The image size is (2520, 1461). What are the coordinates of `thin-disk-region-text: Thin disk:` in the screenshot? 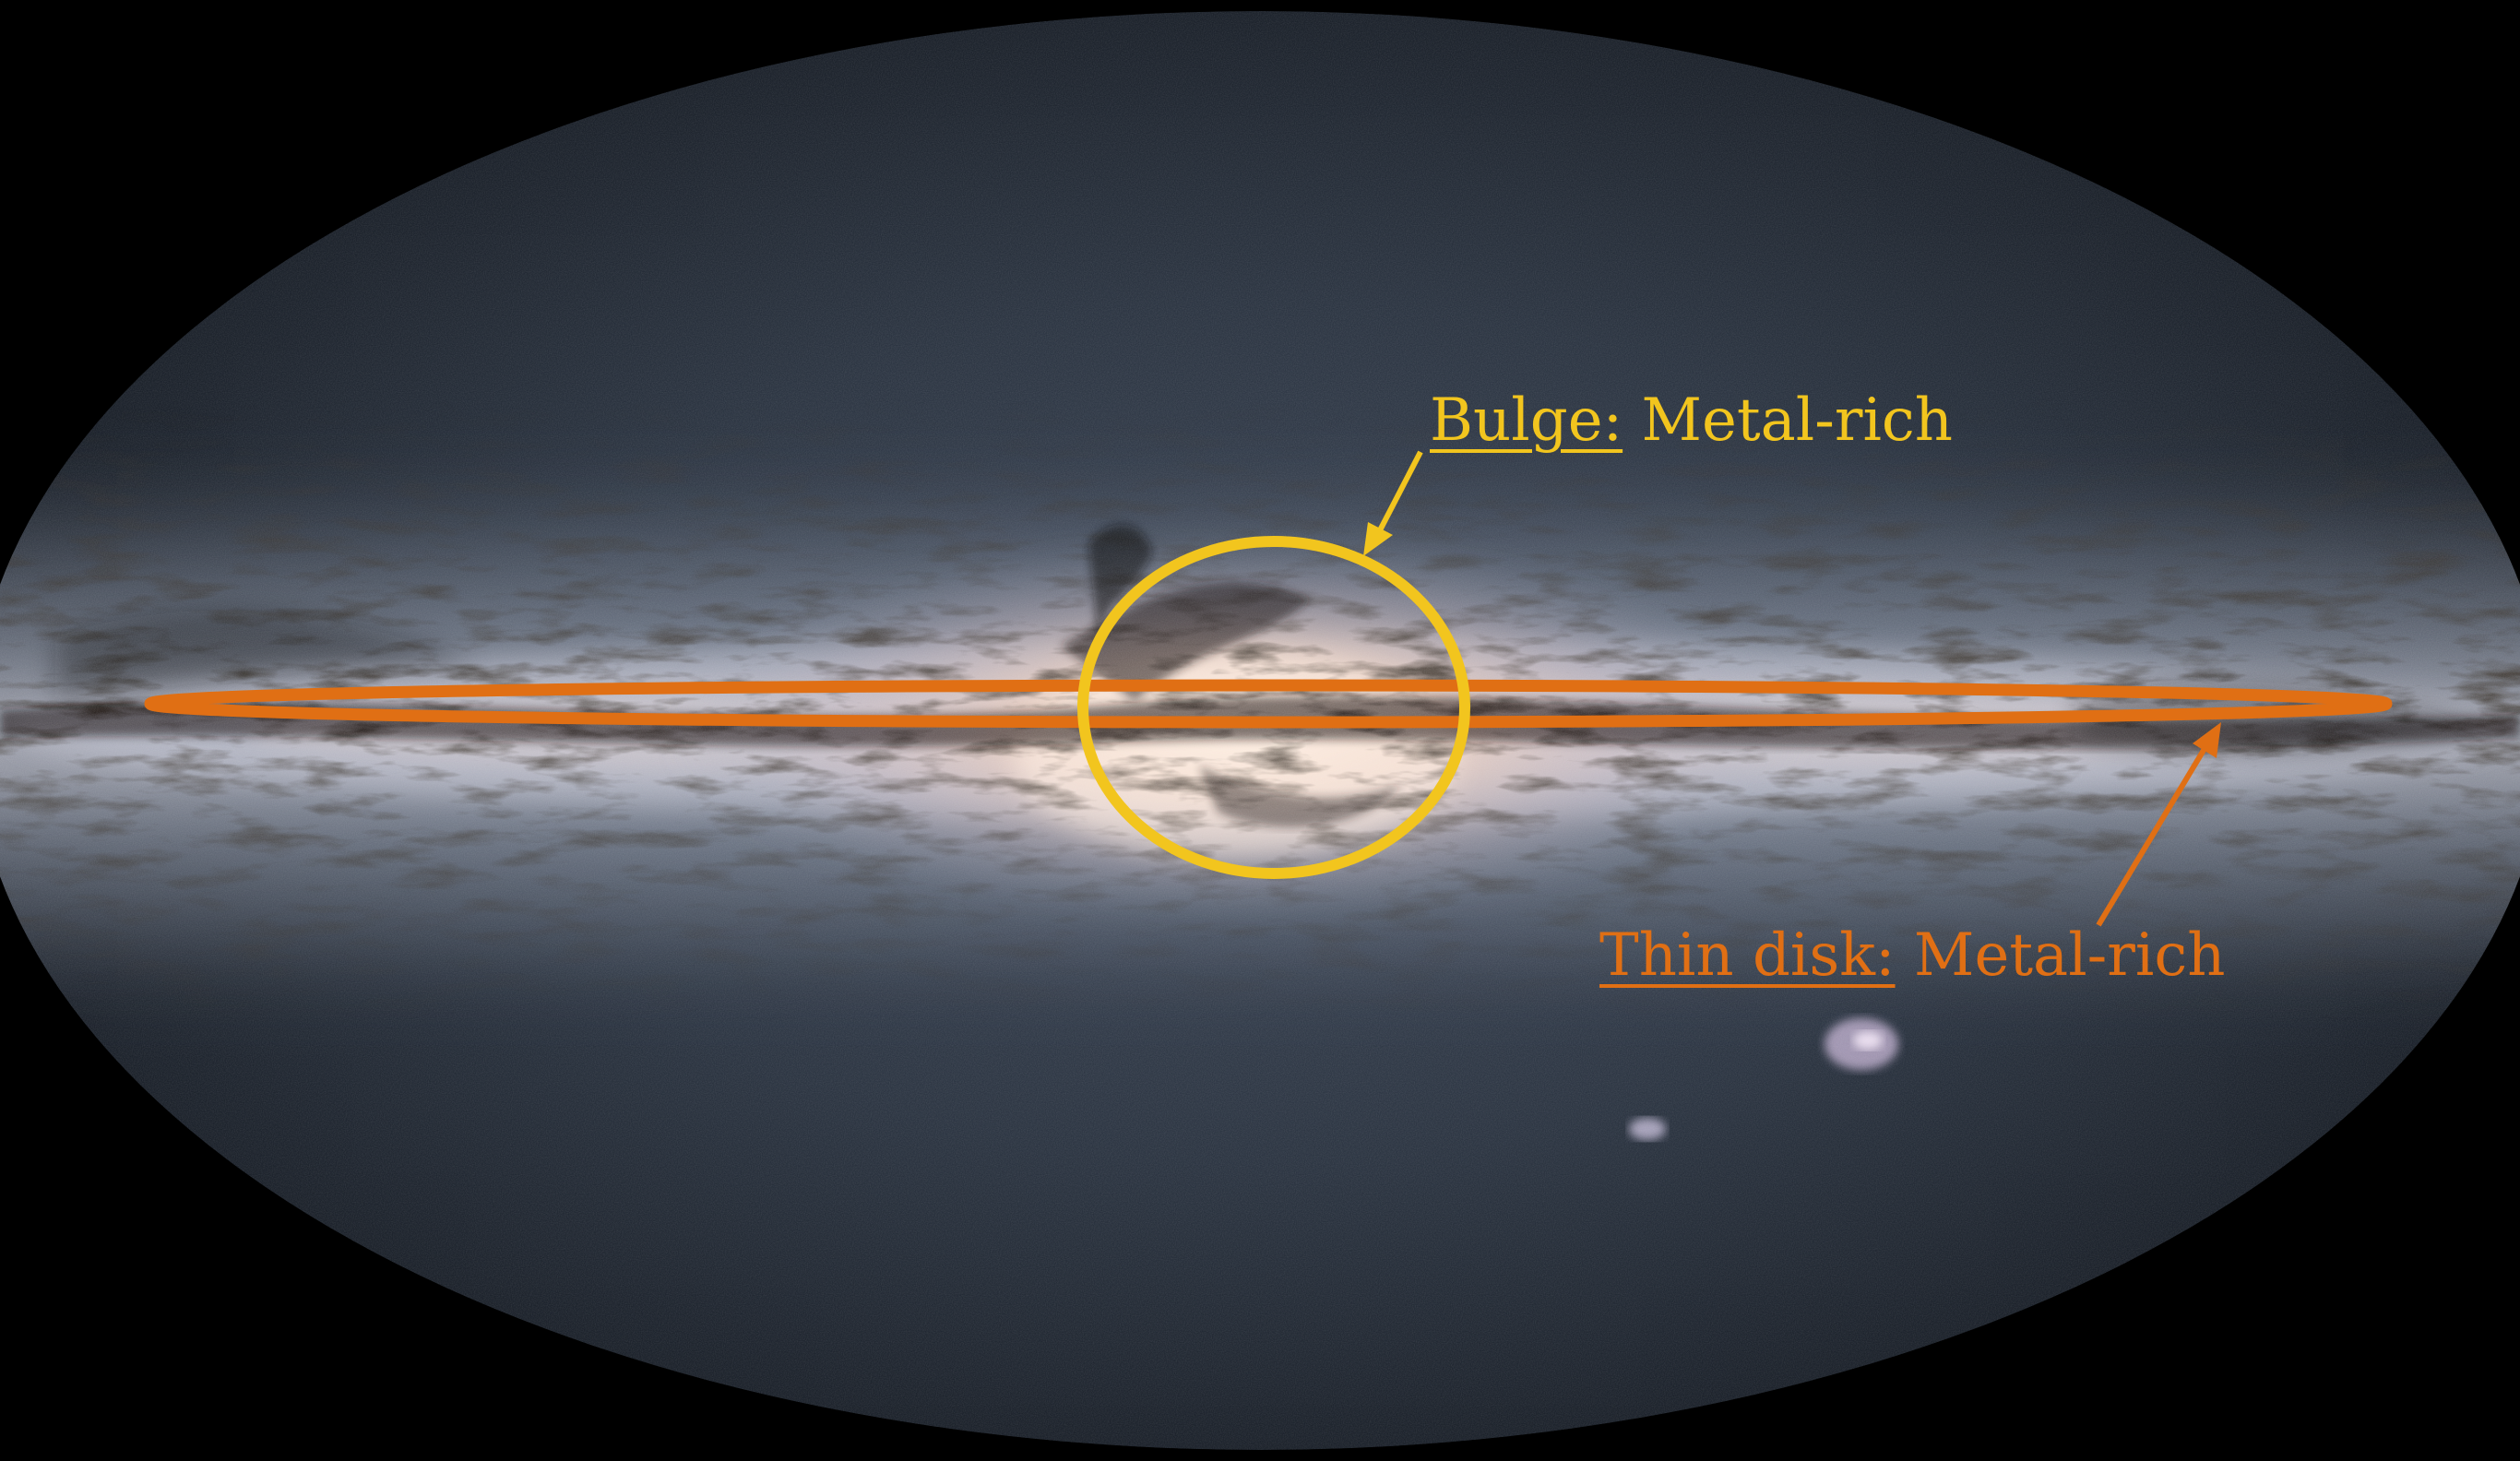 It's located at (1747, 956).